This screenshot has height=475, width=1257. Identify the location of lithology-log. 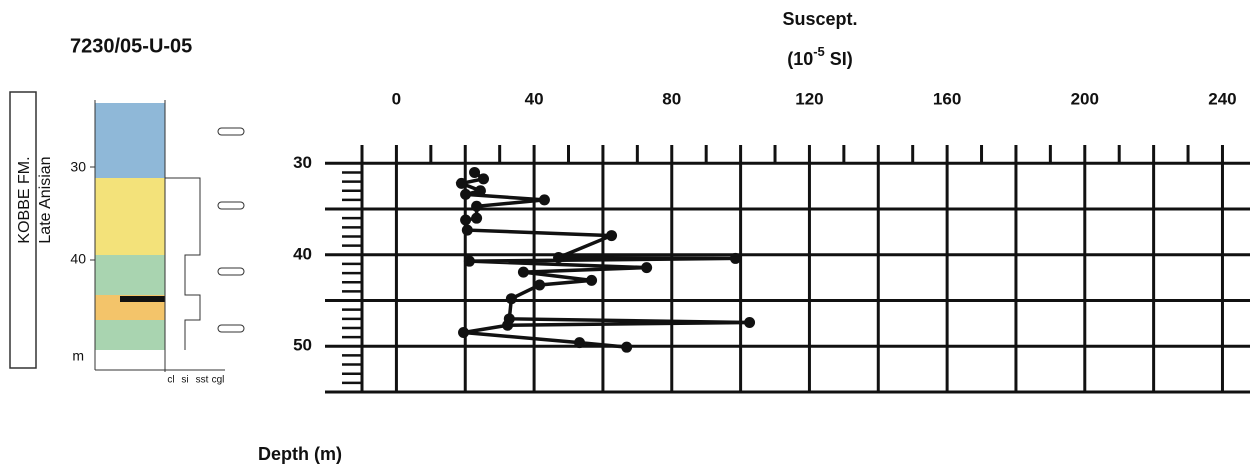
(167, 236).